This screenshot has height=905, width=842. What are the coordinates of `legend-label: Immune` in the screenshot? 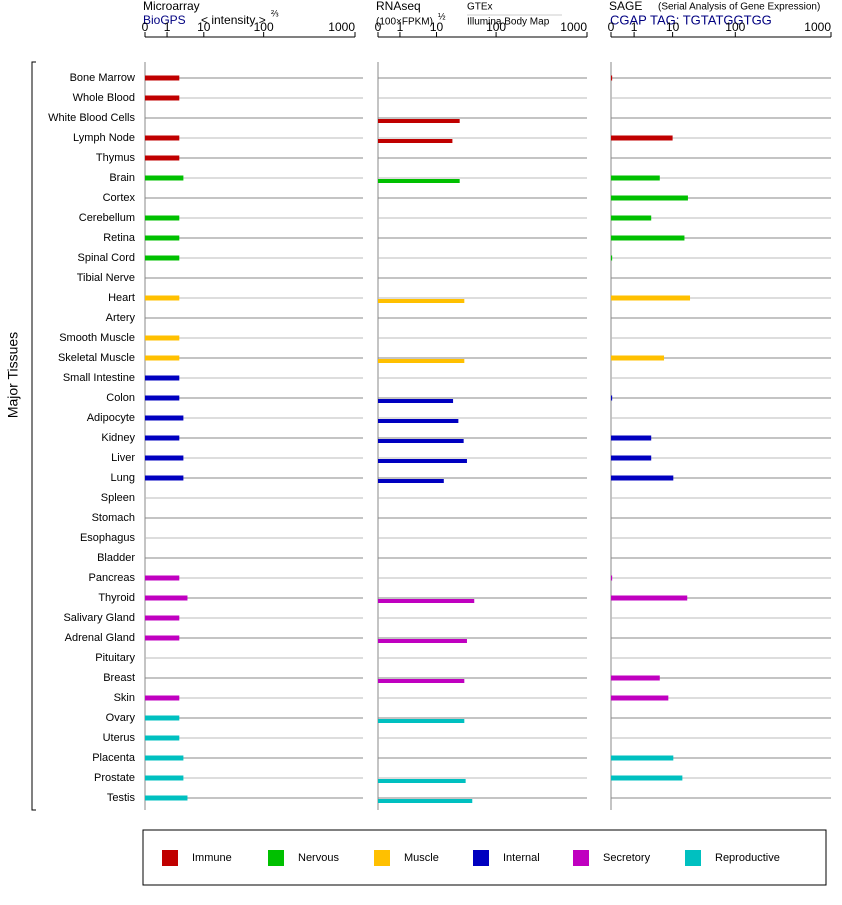 It's located at (212, 858).